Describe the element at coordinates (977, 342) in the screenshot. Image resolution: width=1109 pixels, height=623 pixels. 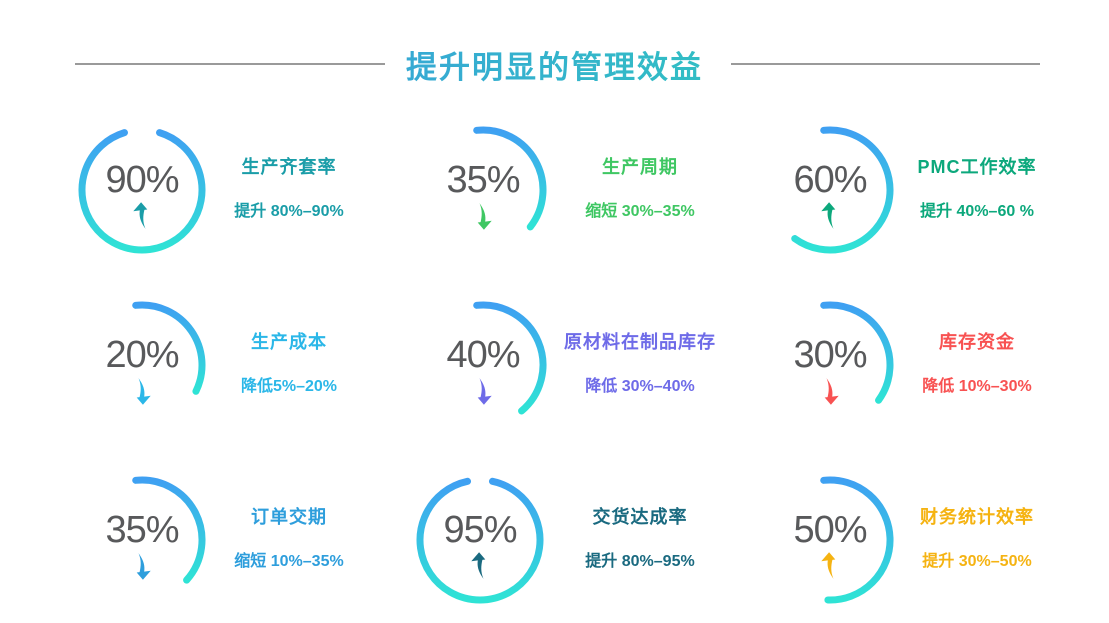
I see `metric-title: 库存资金` at that location.